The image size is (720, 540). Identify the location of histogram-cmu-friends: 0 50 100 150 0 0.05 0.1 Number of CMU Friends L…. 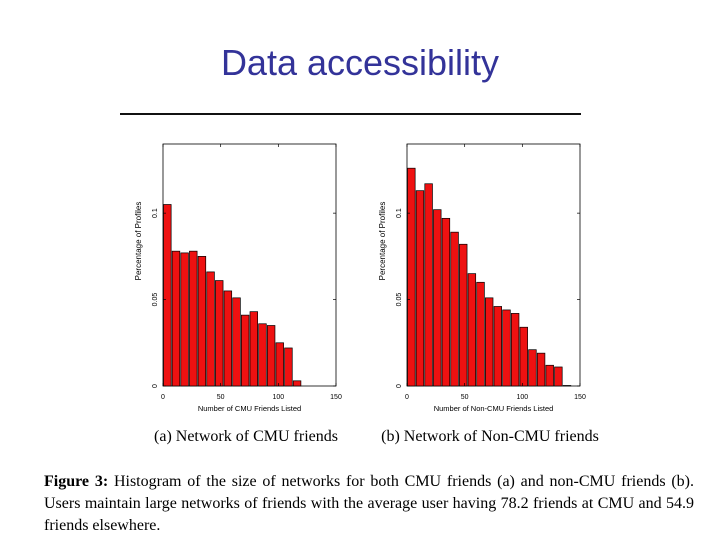
(238, 278).